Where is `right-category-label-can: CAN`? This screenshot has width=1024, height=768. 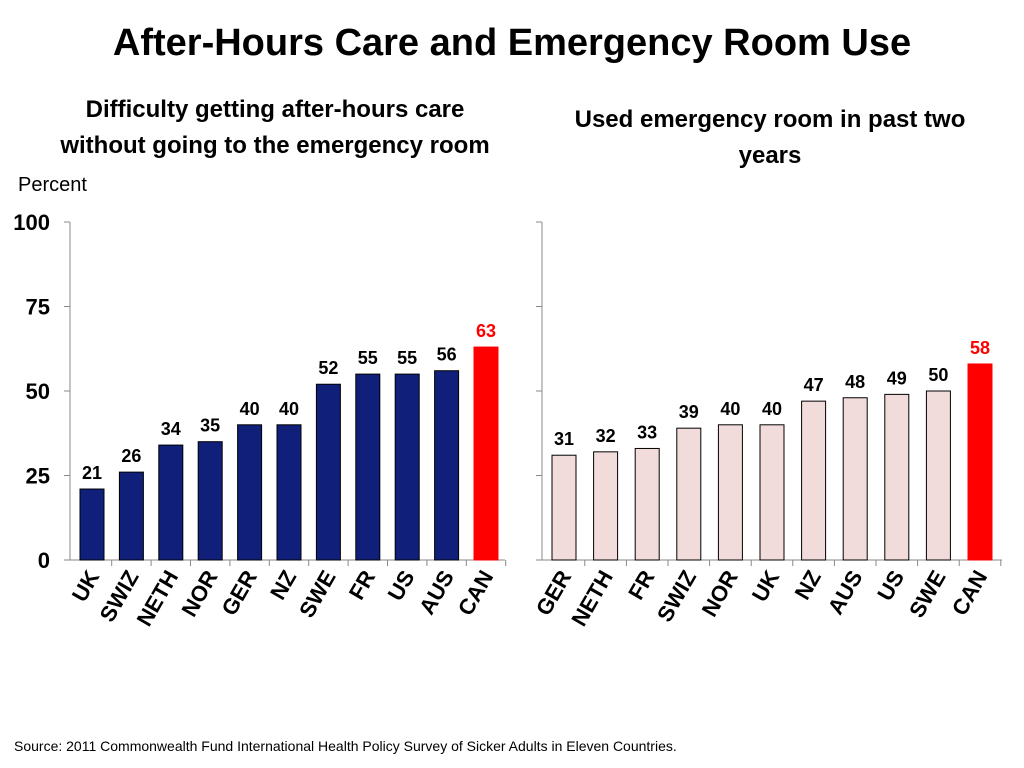
right-category-label-can: CAN is located at coordinates (969, 593).